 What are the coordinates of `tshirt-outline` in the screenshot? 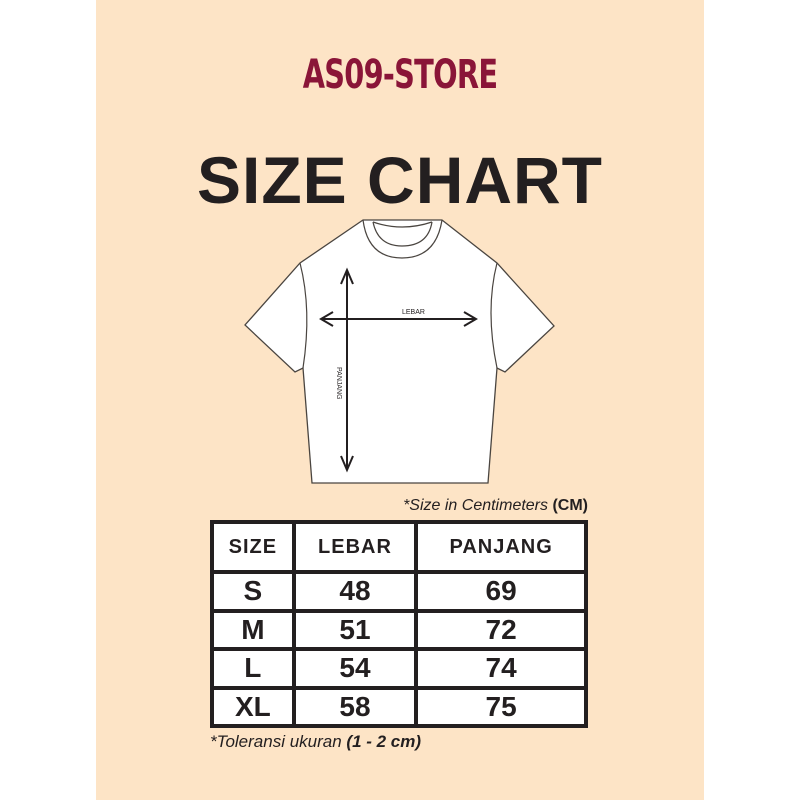 It's located at (399, 351).